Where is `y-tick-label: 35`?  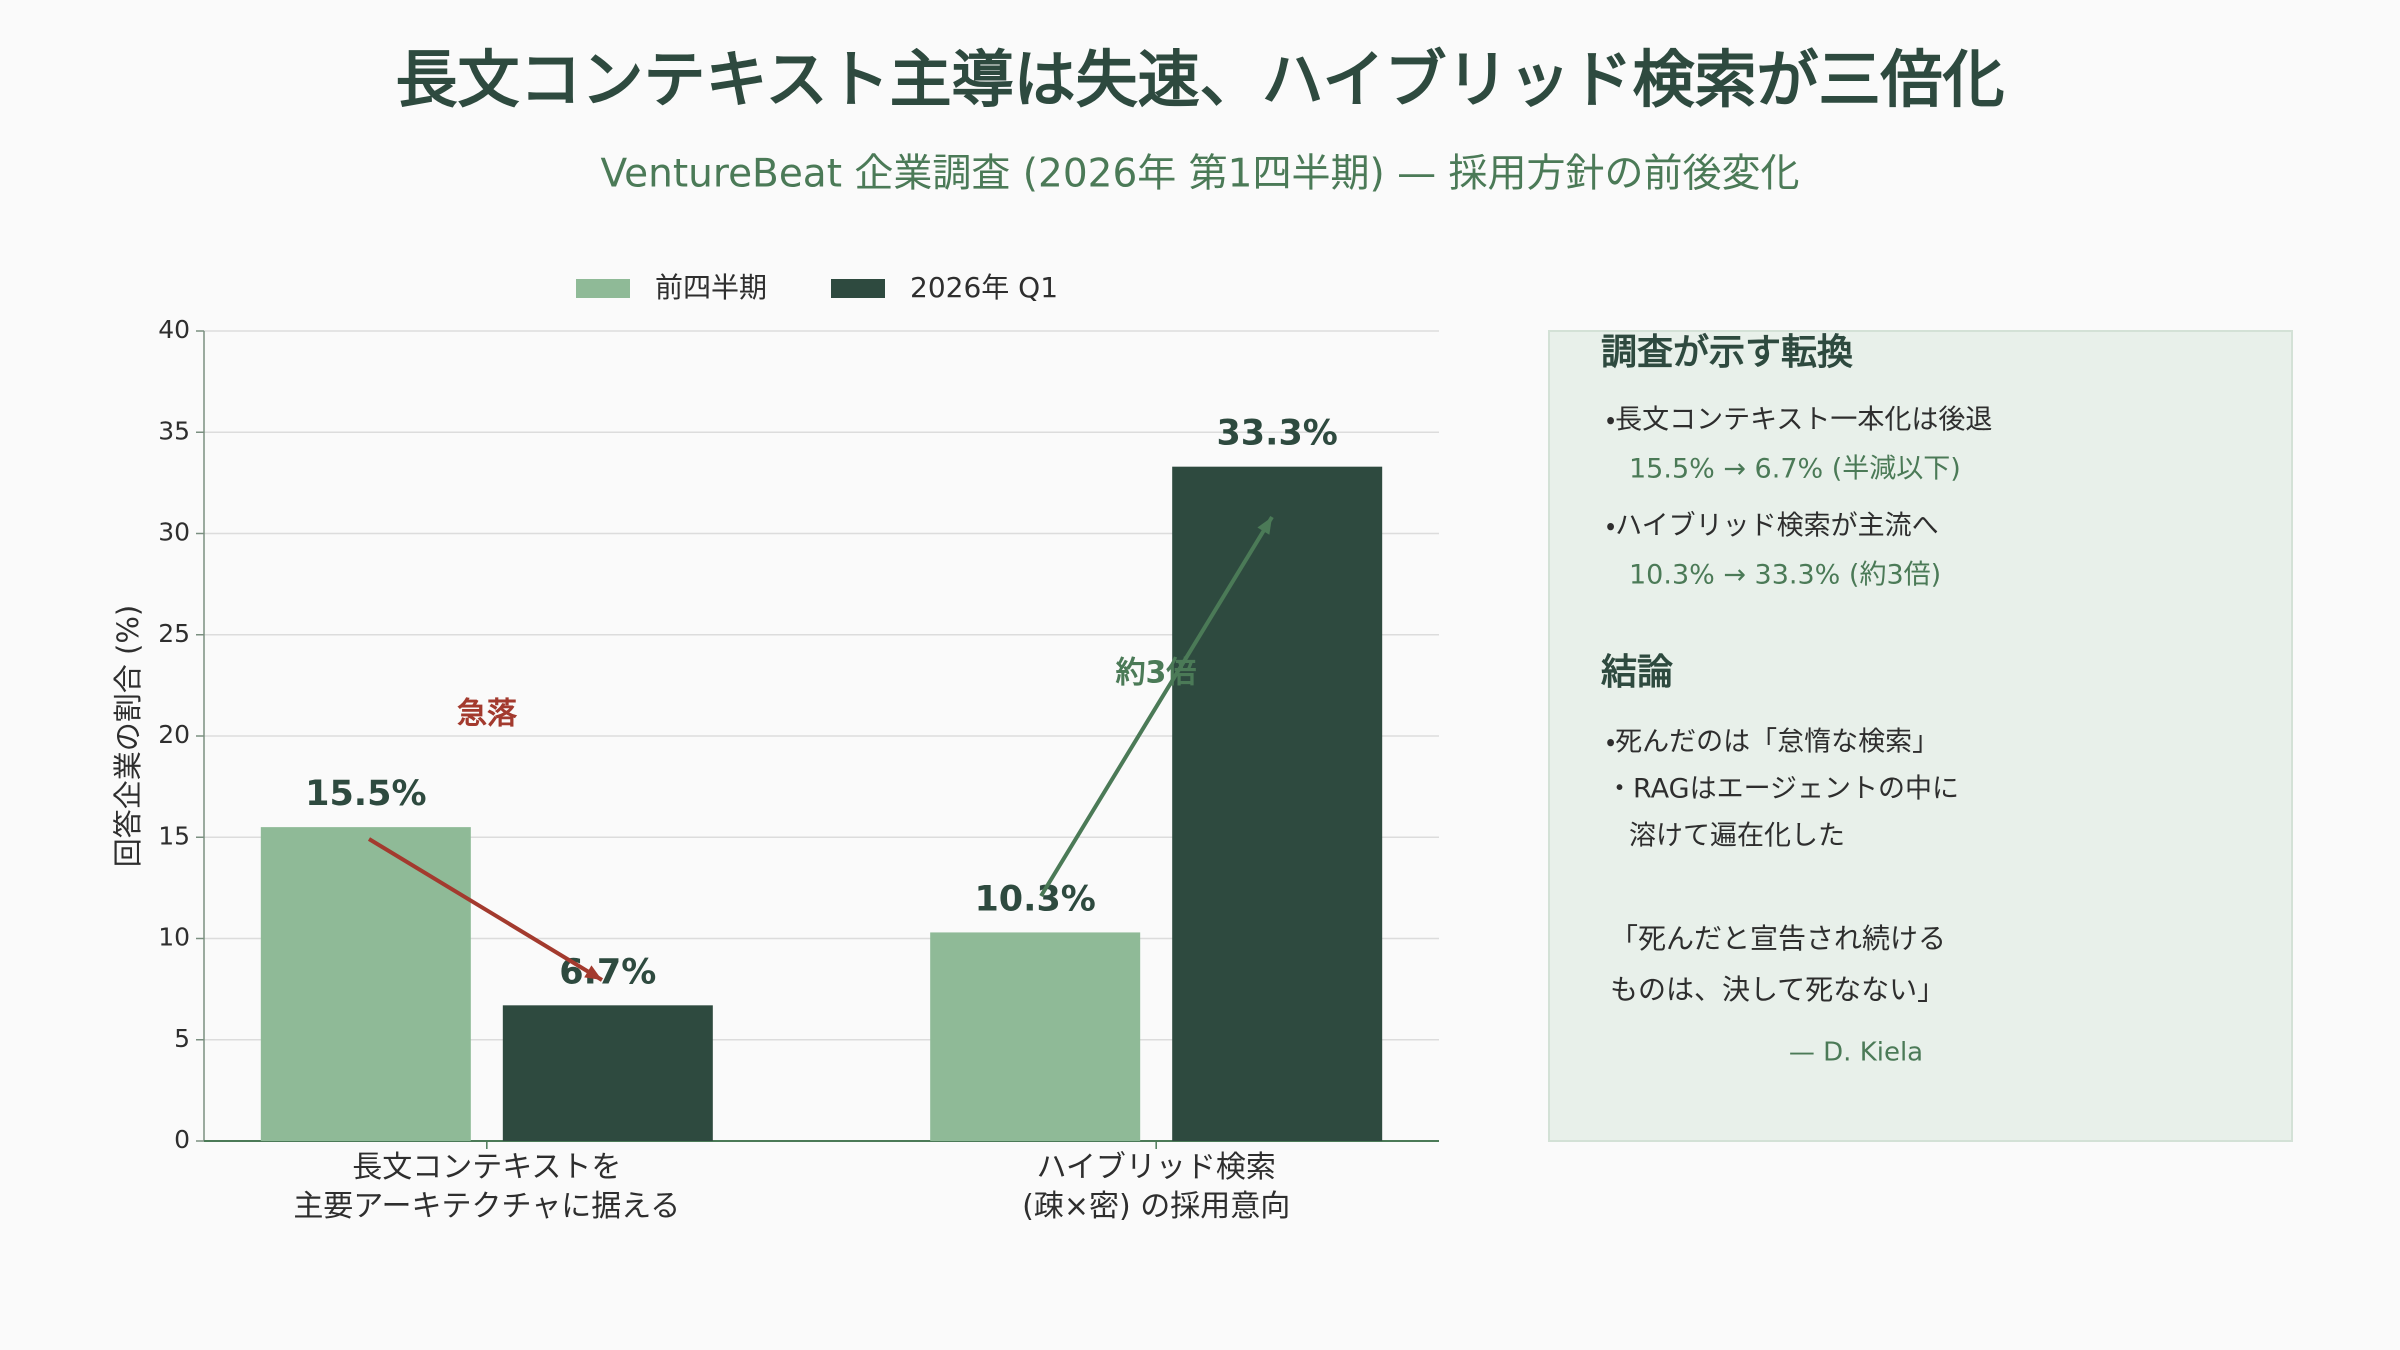 y-tick-label: 35 is located at coordinates (174, 430).